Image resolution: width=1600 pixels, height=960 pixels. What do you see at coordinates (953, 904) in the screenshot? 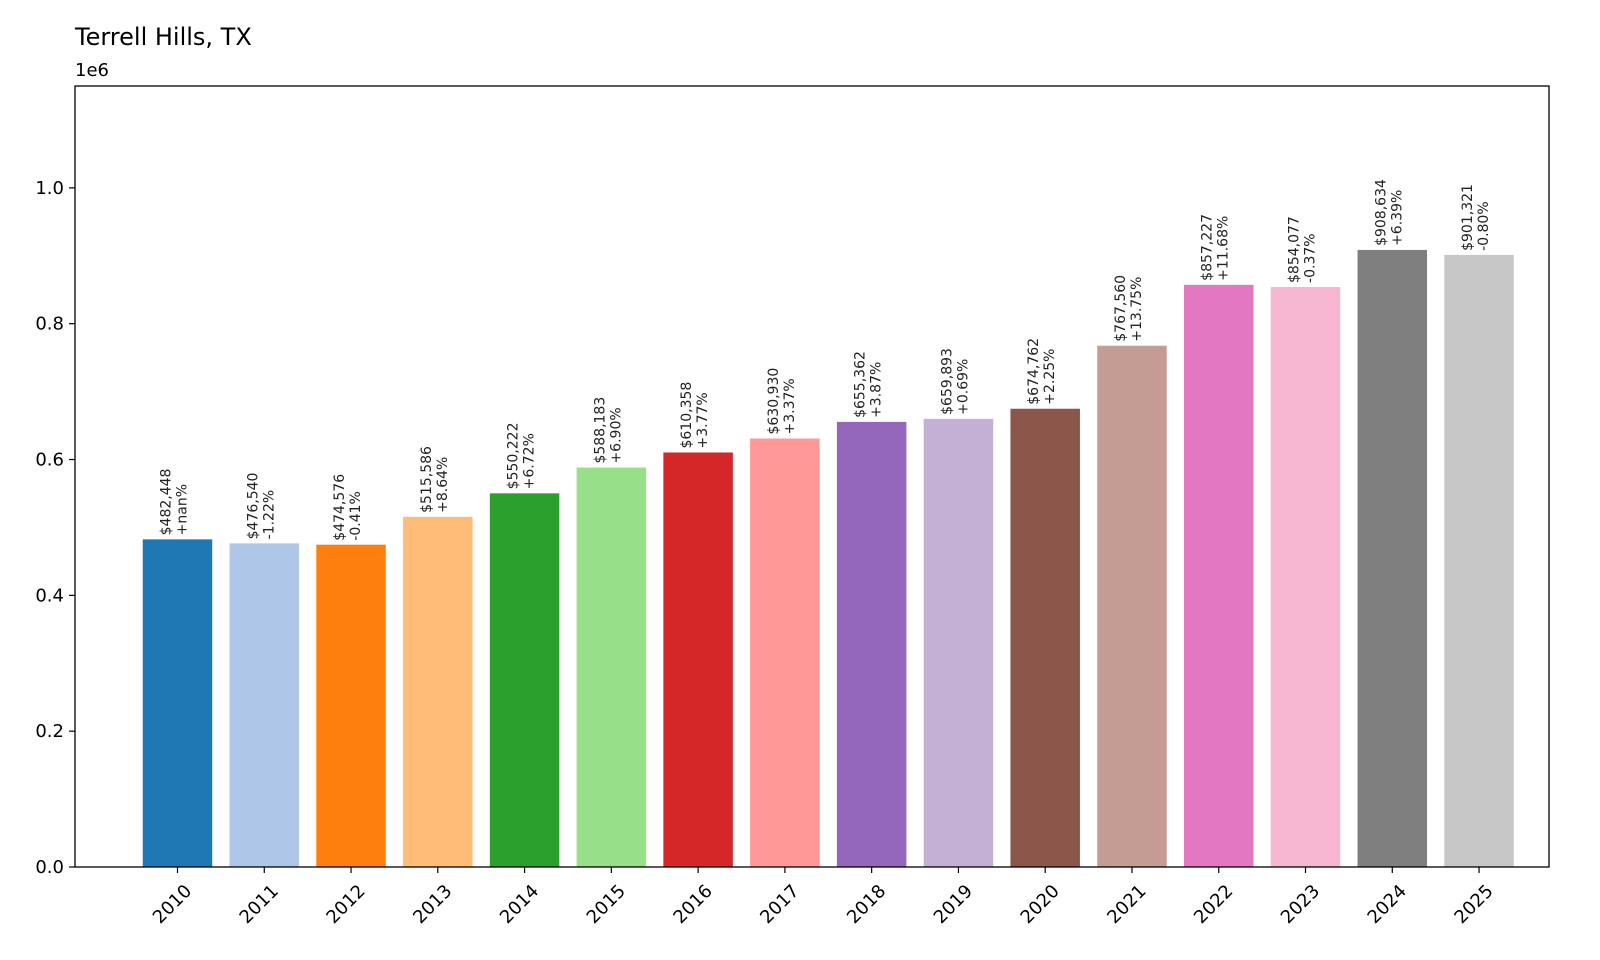
I see `x-tick-label-2019: 2019` at bounding box center [953, 904].